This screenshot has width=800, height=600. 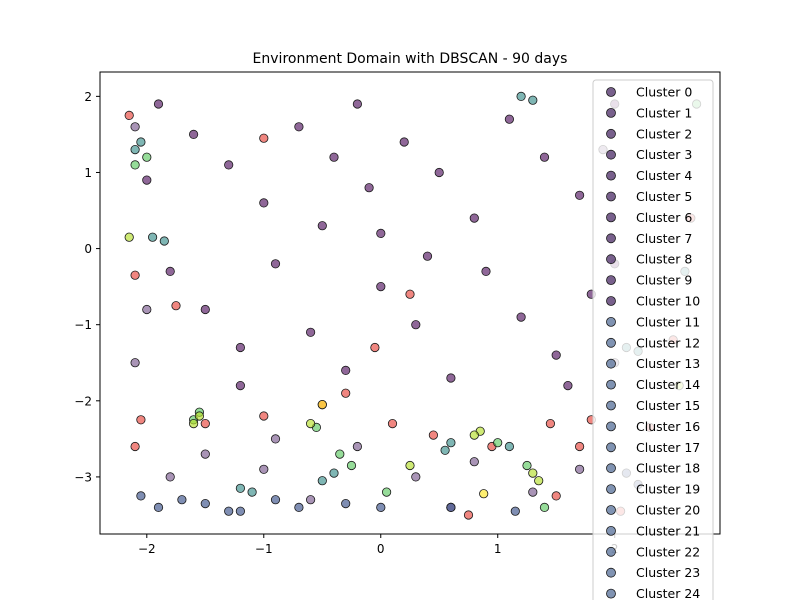 What do you see at coordinates (664, 259) in the screenshot?
I see `legend-label: Cluster 8` at bounding box center [664, 259].